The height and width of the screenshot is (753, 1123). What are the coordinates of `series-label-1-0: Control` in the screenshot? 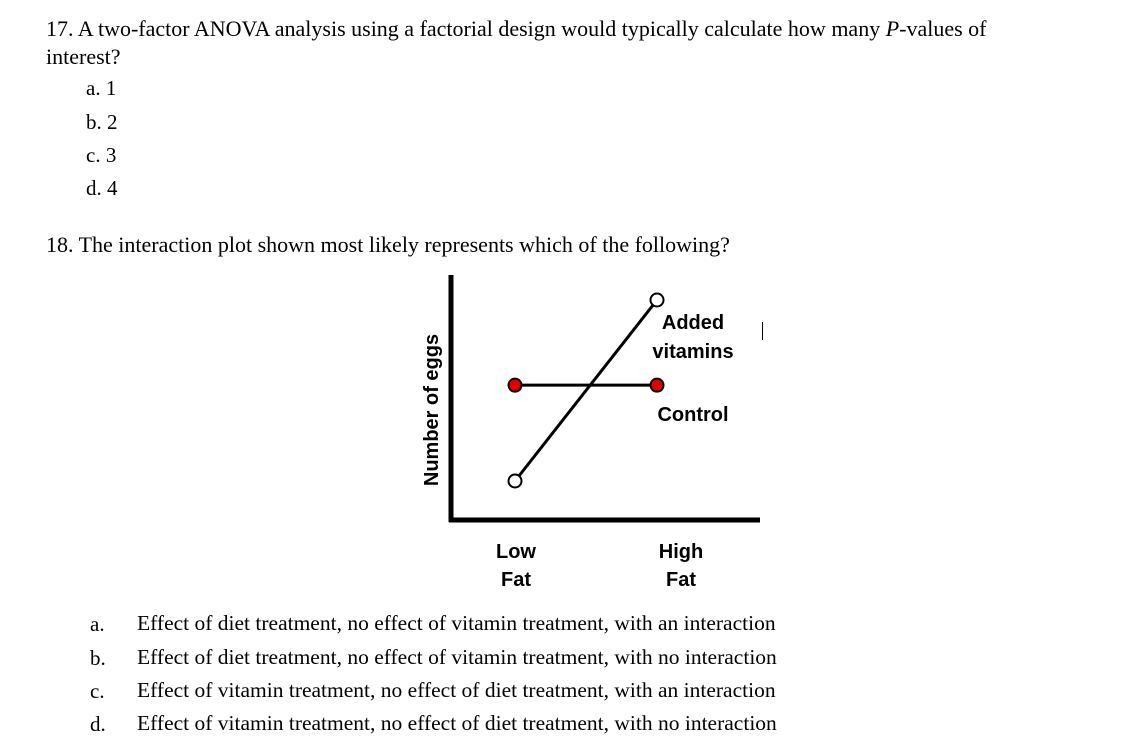 It's located at (692, 415).